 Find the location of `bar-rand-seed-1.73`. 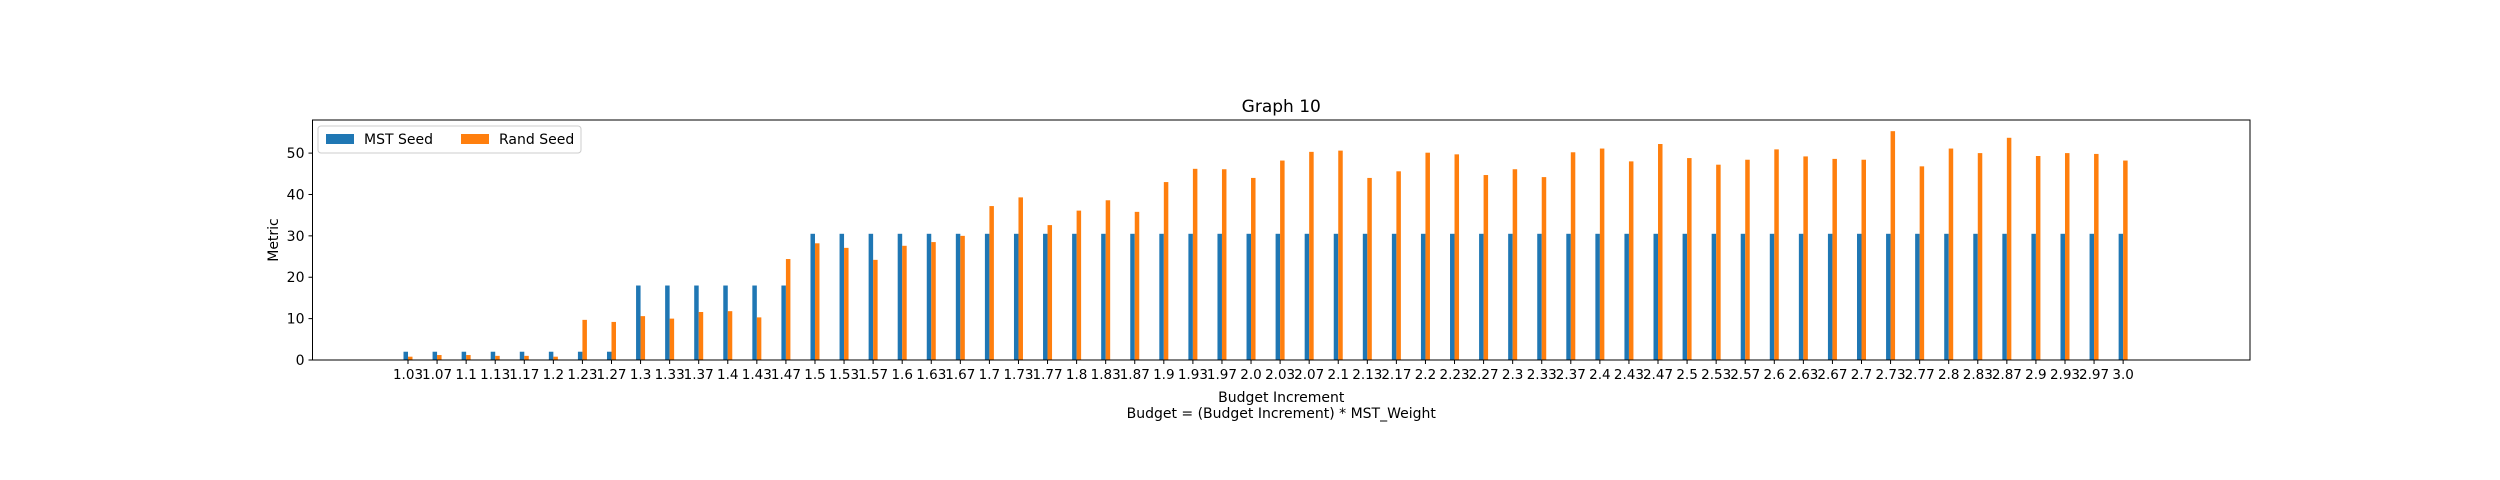

bar-rand-seed-1.73 is located at coordinates (1020, 278).